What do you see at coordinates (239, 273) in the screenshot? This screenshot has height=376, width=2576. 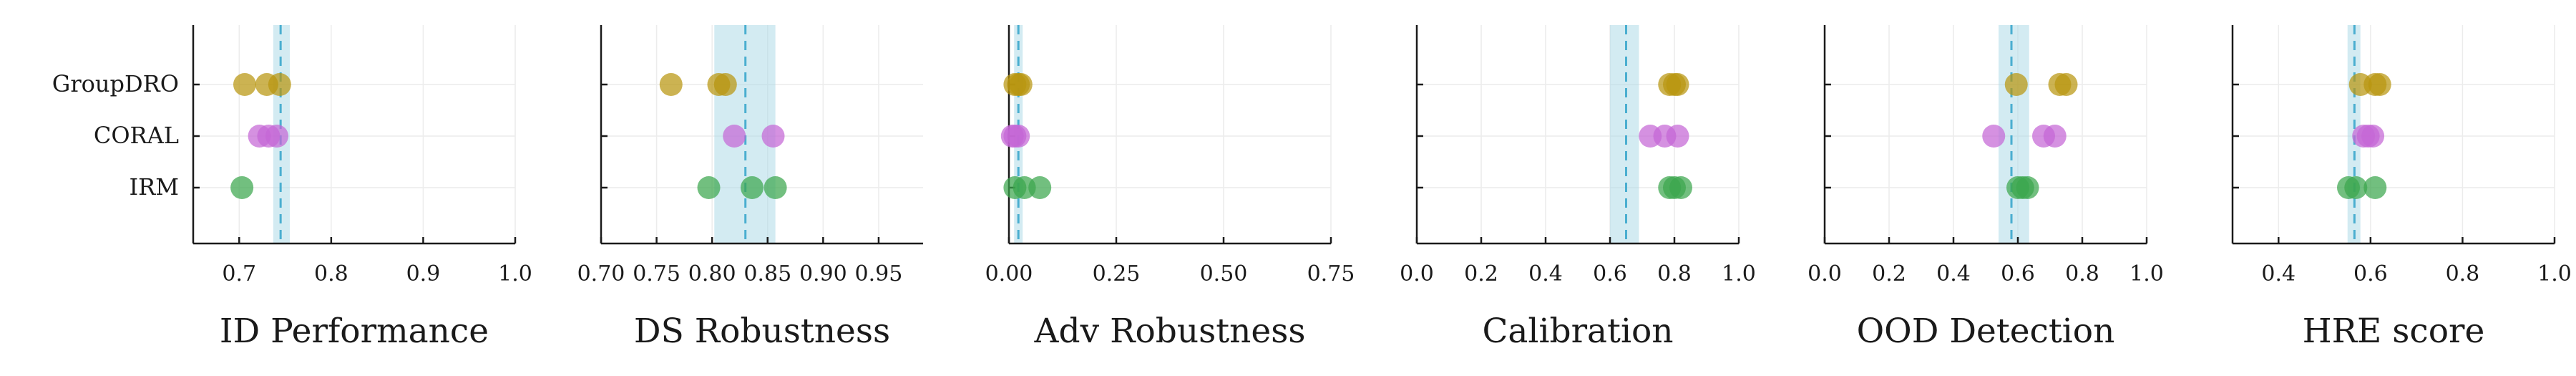 I see `x-tick-label: 0.7` at bounding box center [239, 273].